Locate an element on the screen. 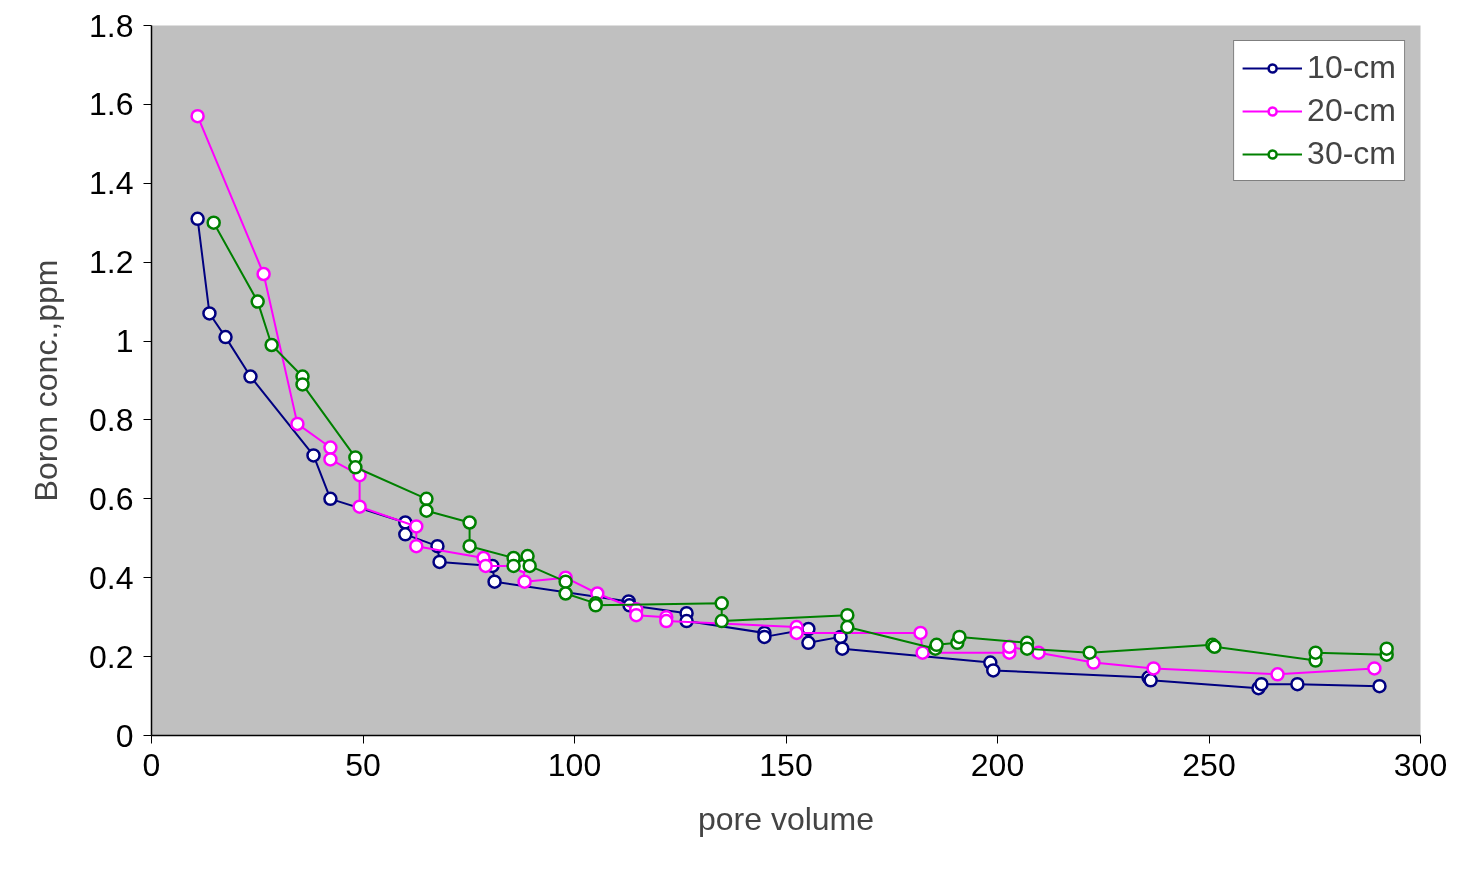  y-tick-label: 1.2 is located at coordinates (111, 262).